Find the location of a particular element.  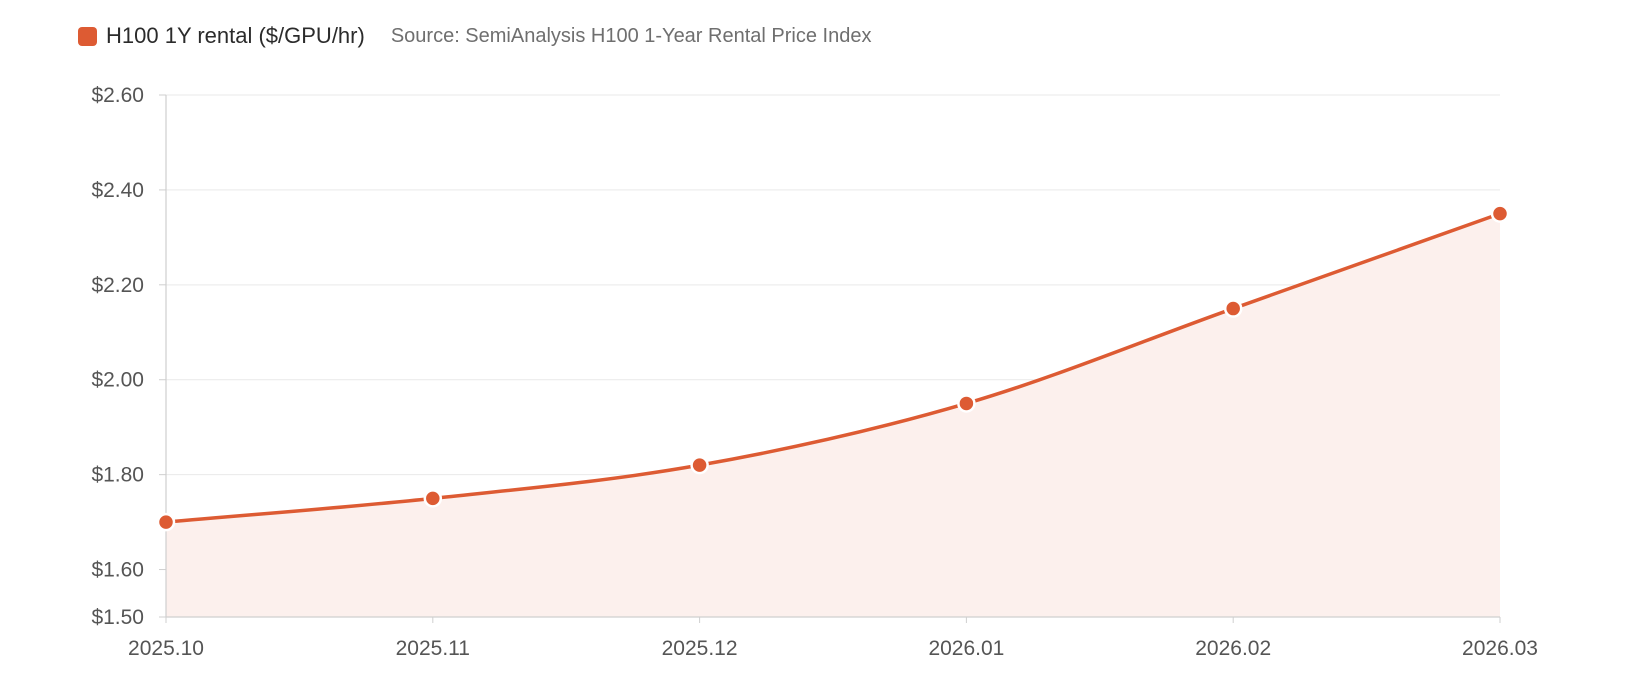

y-tick-label: $2.40 is located at coordinates (117, 190).